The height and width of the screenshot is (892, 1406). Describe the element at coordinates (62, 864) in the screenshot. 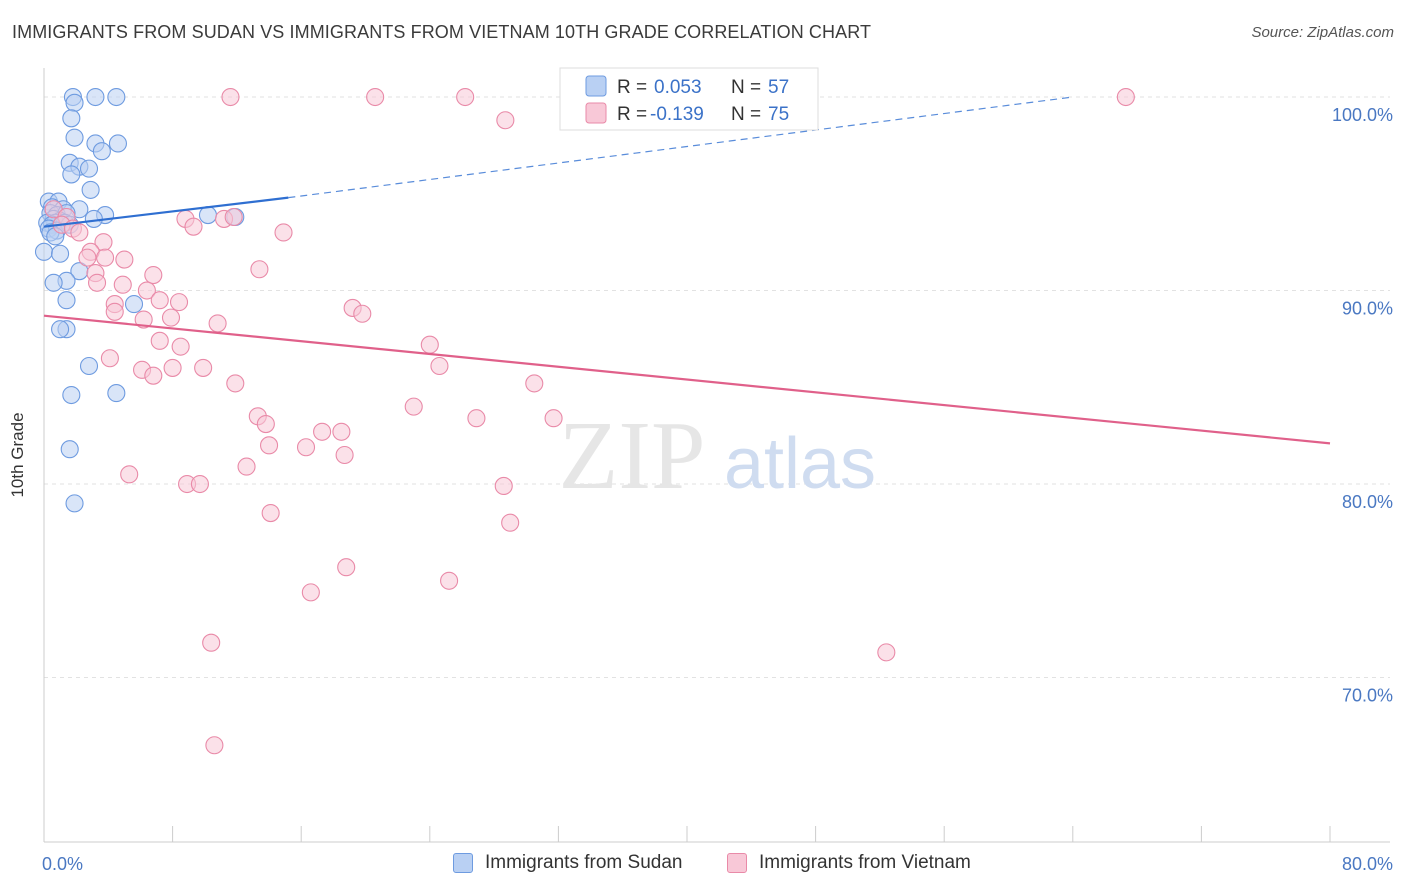

I see `x-tick-label: 0.0%` at that location.